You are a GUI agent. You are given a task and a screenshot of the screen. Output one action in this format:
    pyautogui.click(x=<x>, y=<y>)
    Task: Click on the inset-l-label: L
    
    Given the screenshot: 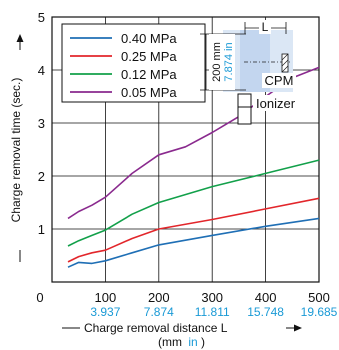 What is the action you would take?
    pyautogui.click(x=265, y=27)
    